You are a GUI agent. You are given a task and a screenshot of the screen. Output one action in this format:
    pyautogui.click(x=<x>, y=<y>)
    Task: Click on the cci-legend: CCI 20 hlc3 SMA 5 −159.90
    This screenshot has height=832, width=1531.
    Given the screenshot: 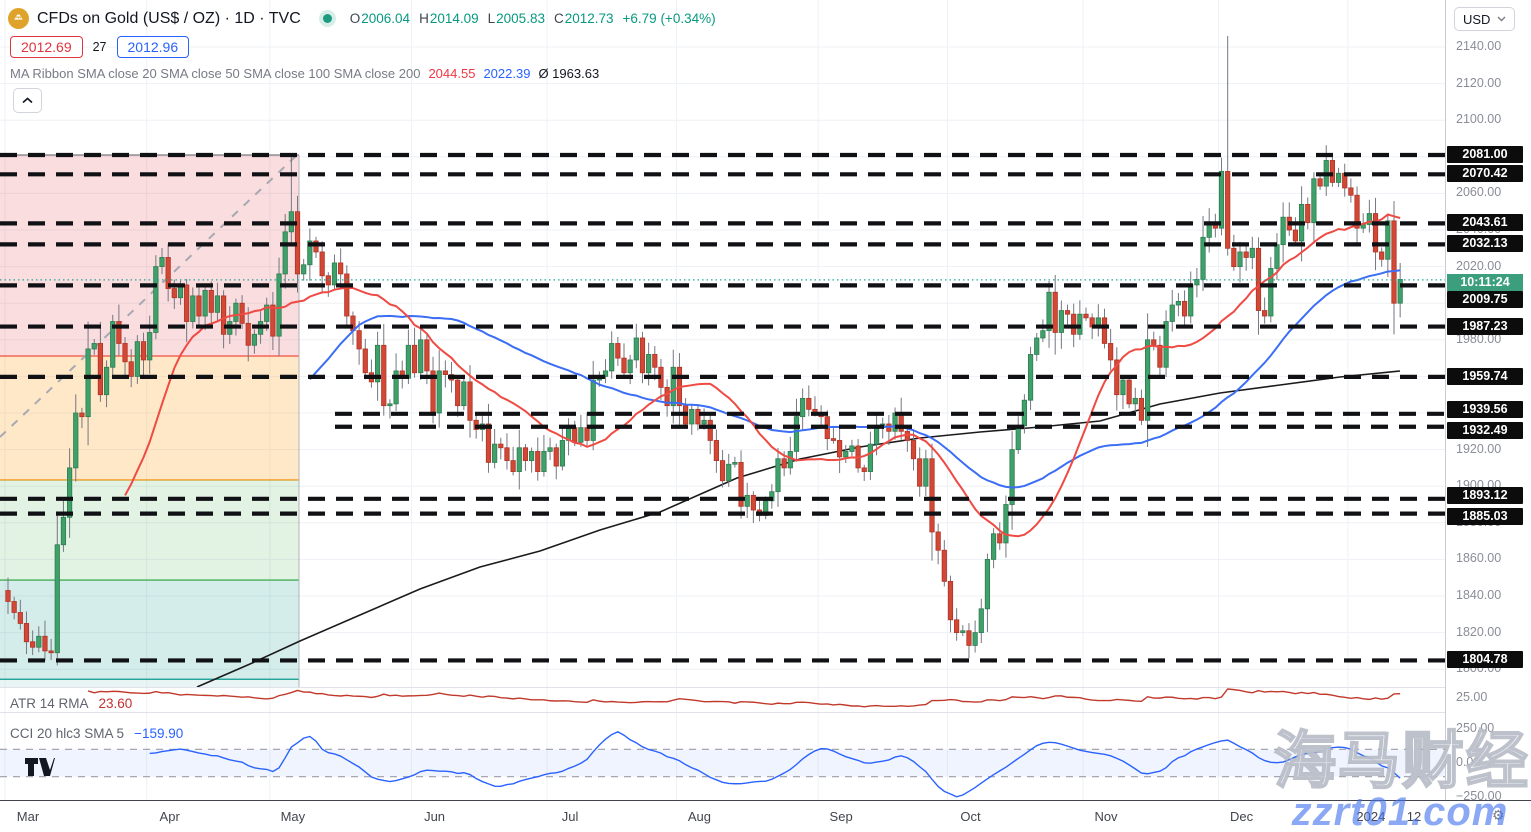 What is the action you would take?
    pyautogui.click(x=96, y=733)
    